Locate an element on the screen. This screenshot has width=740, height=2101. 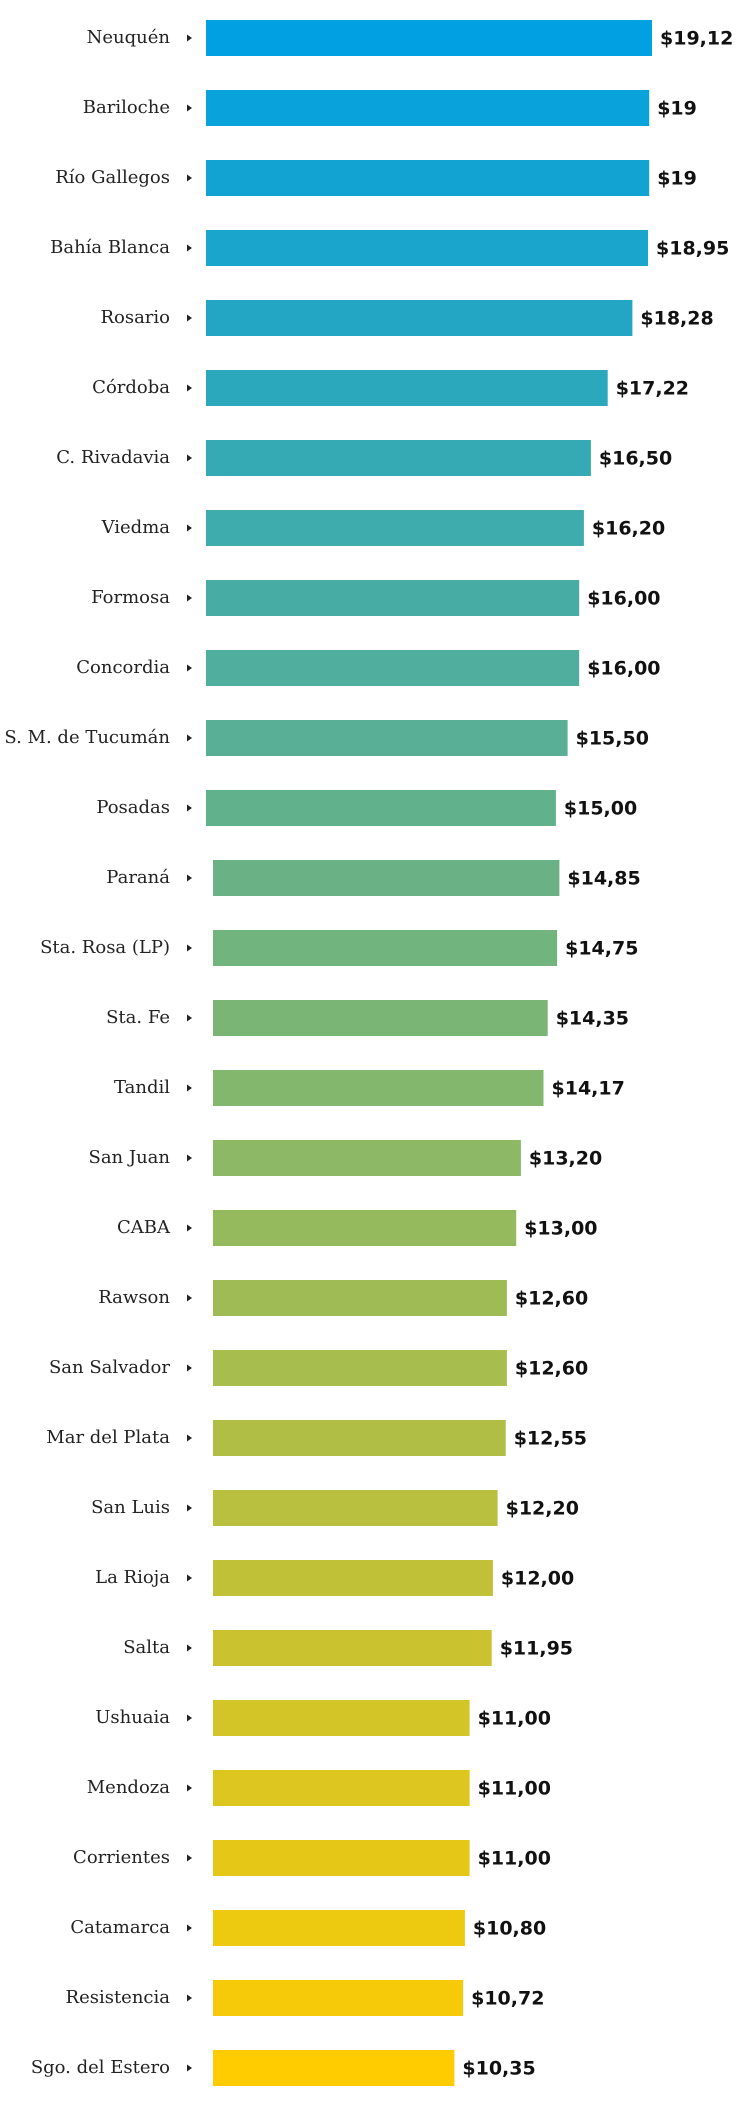
bar-row: Salta $11,95 is located at coordinates (348, 1648).